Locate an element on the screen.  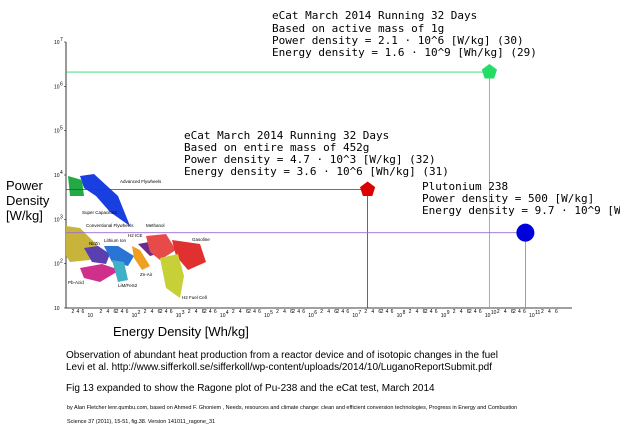
region-lim-fes2 is located at coordinates (120, 271).